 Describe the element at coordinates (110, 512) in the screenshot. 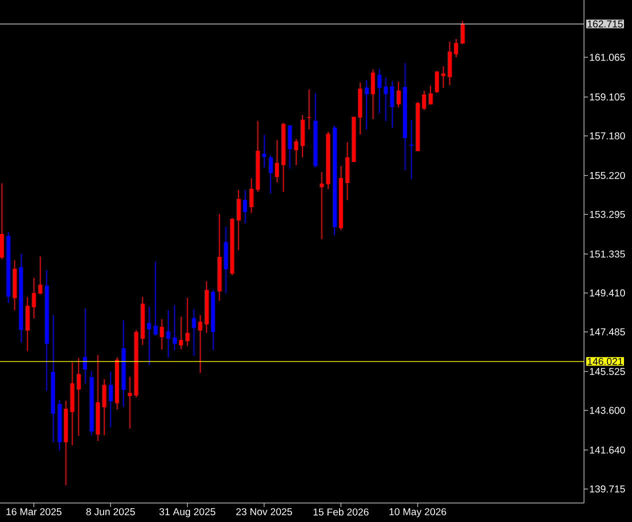

I see `x-tick-label: 8 Jun 2025` at that location.